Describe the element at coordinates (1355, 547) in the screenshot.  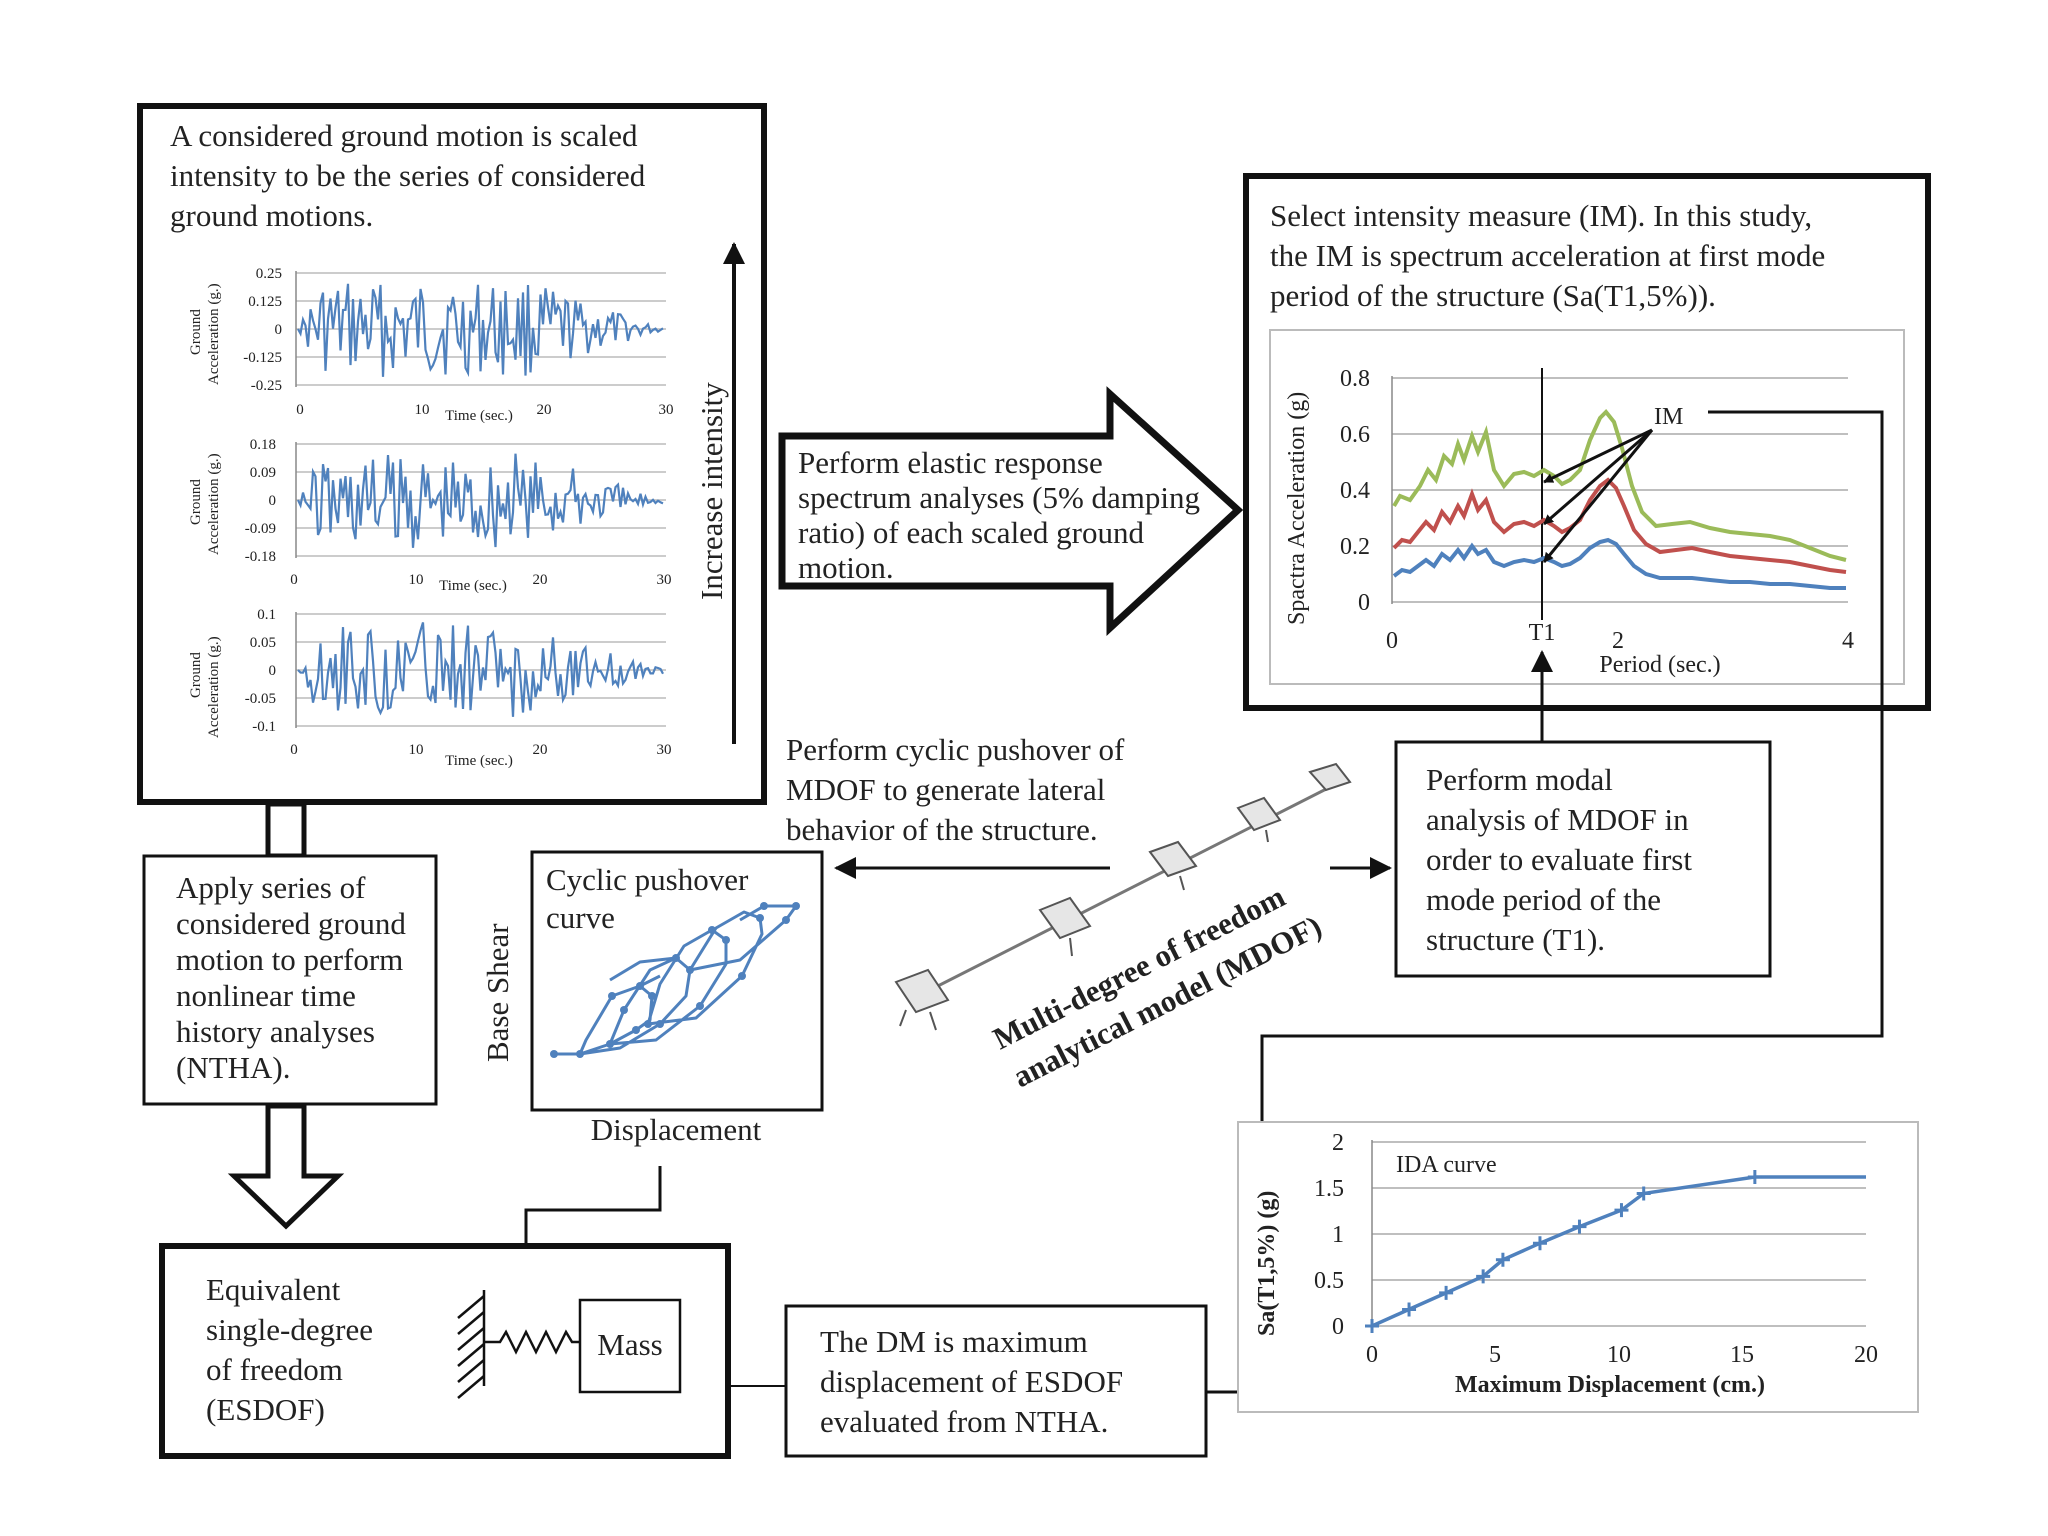
I see `spectrum-ytick-4: 0.2` at that location.